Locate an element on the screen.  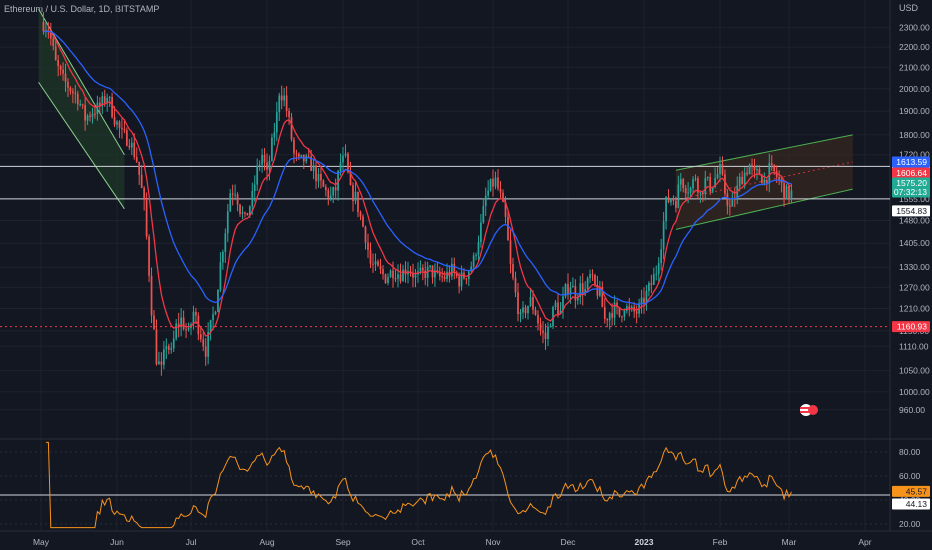
price-tick-label: 1330.00 is located at coordinates (914, 267).